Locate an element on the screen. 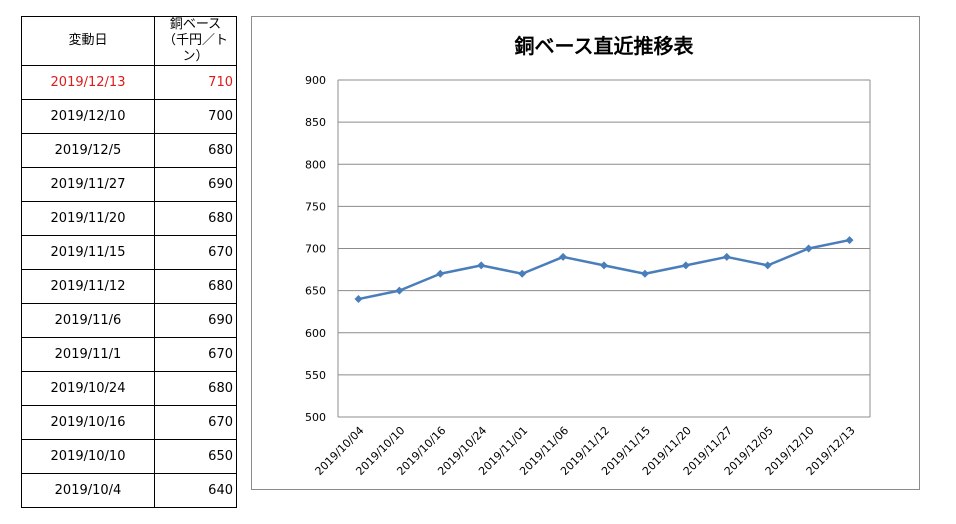 The image size is (956, 524). table-row: 2019/11/27 690 is located at coordinates (129, 184).